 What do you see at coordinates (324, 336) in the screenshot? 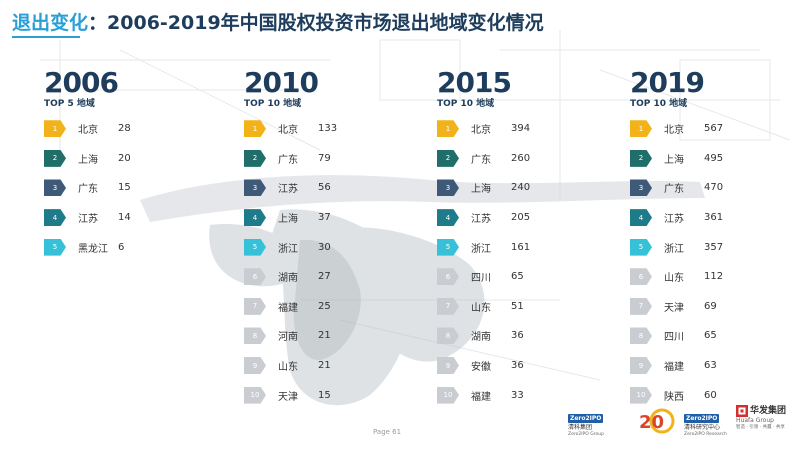
I see `exit-count: 21` at bounding box center [324, 336].